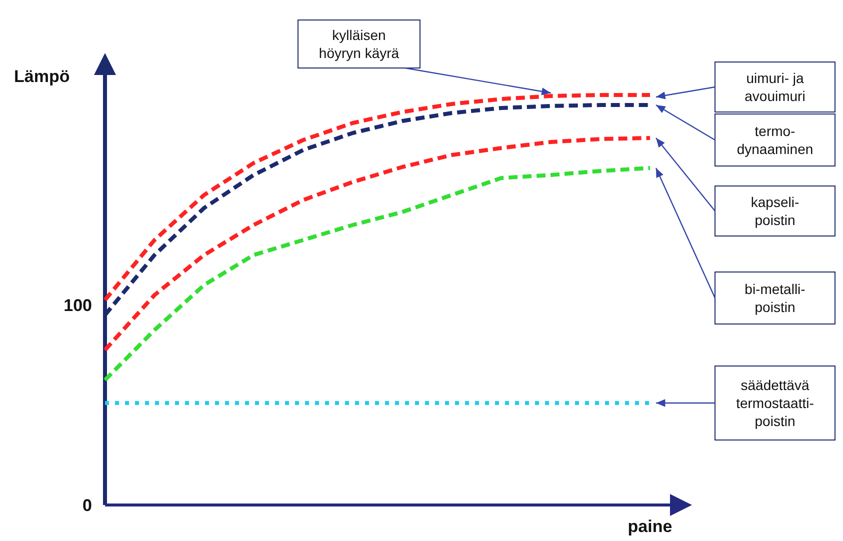 The width and height of the screenshot is (843, 541). Describe the element at coordinates (42, 76) in the screenshot. I see `y-axis-title: Lämpö` at that location.